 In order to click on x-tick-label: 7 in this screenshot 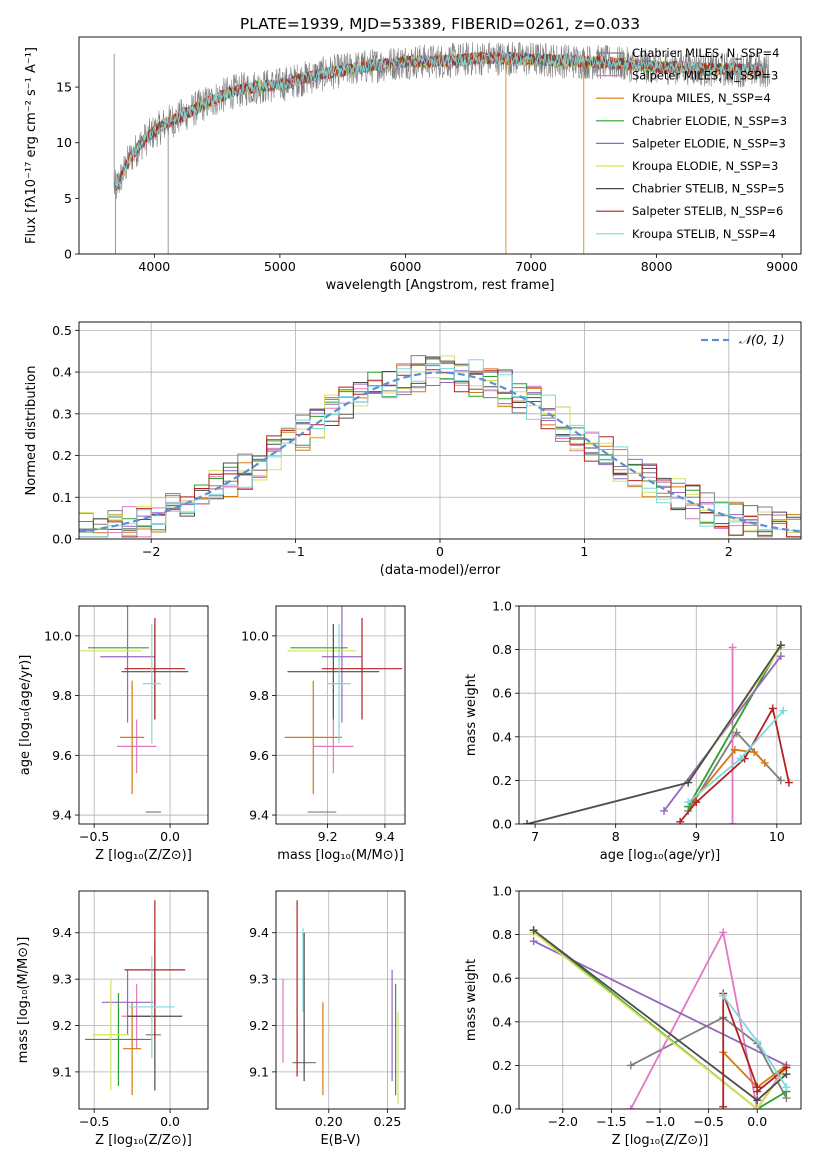, I will do `click(535, 836)`.